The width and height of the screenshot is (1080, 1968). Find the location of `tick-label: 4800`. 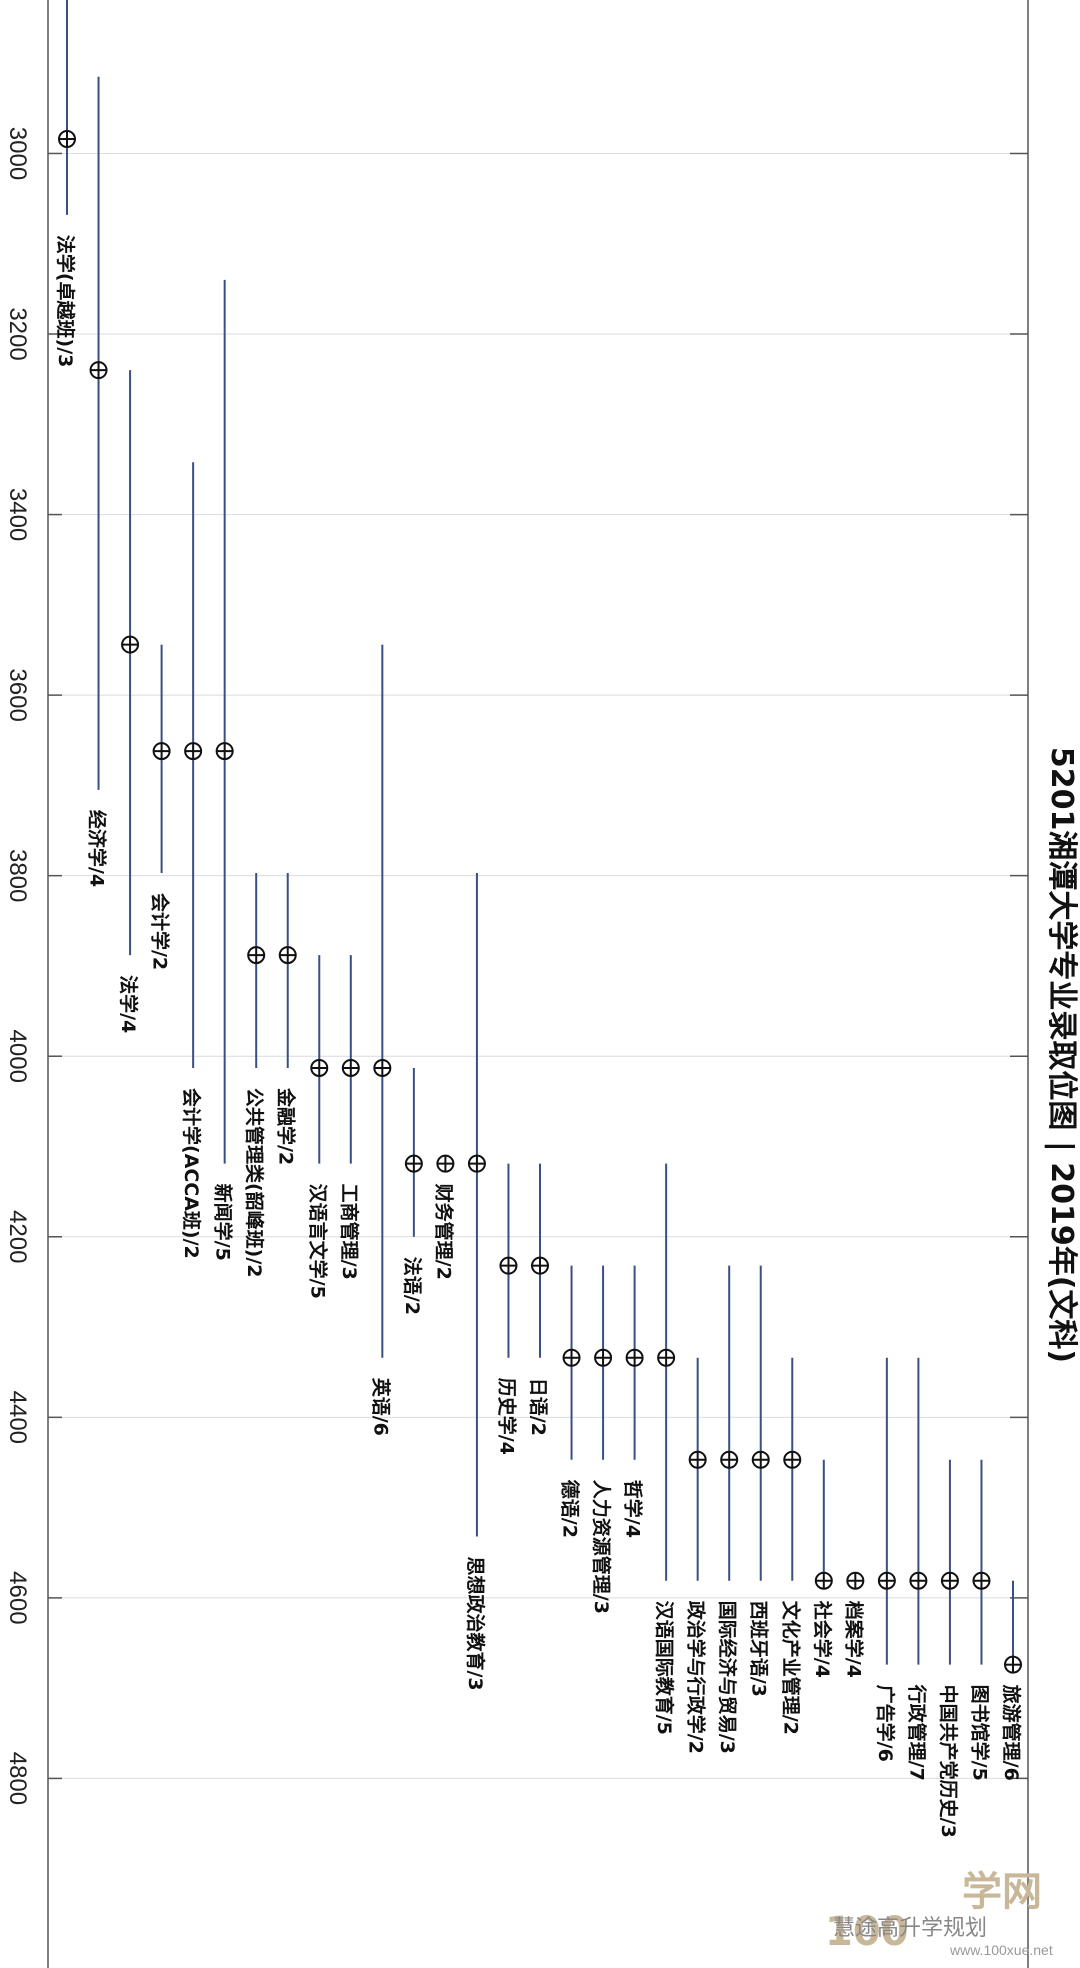

tick-label: 4800 is located at coordinates (17, 1778).